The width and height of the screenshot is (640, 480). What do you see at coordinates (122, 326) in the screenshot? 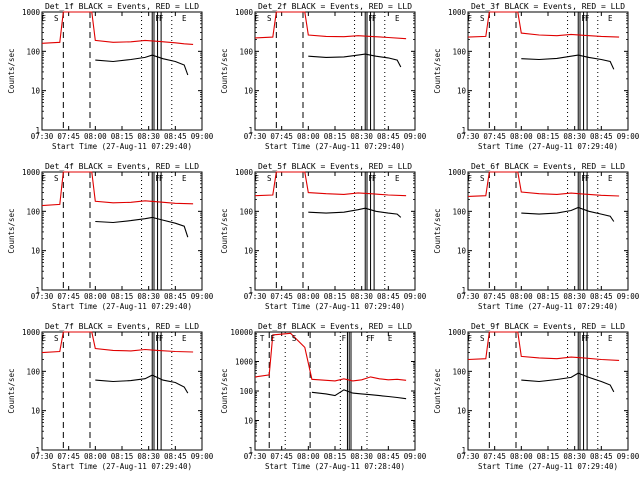
I see `panel-title: Det_7f BLACK = Events, RED = LLD` at bounding box center [122, 326].